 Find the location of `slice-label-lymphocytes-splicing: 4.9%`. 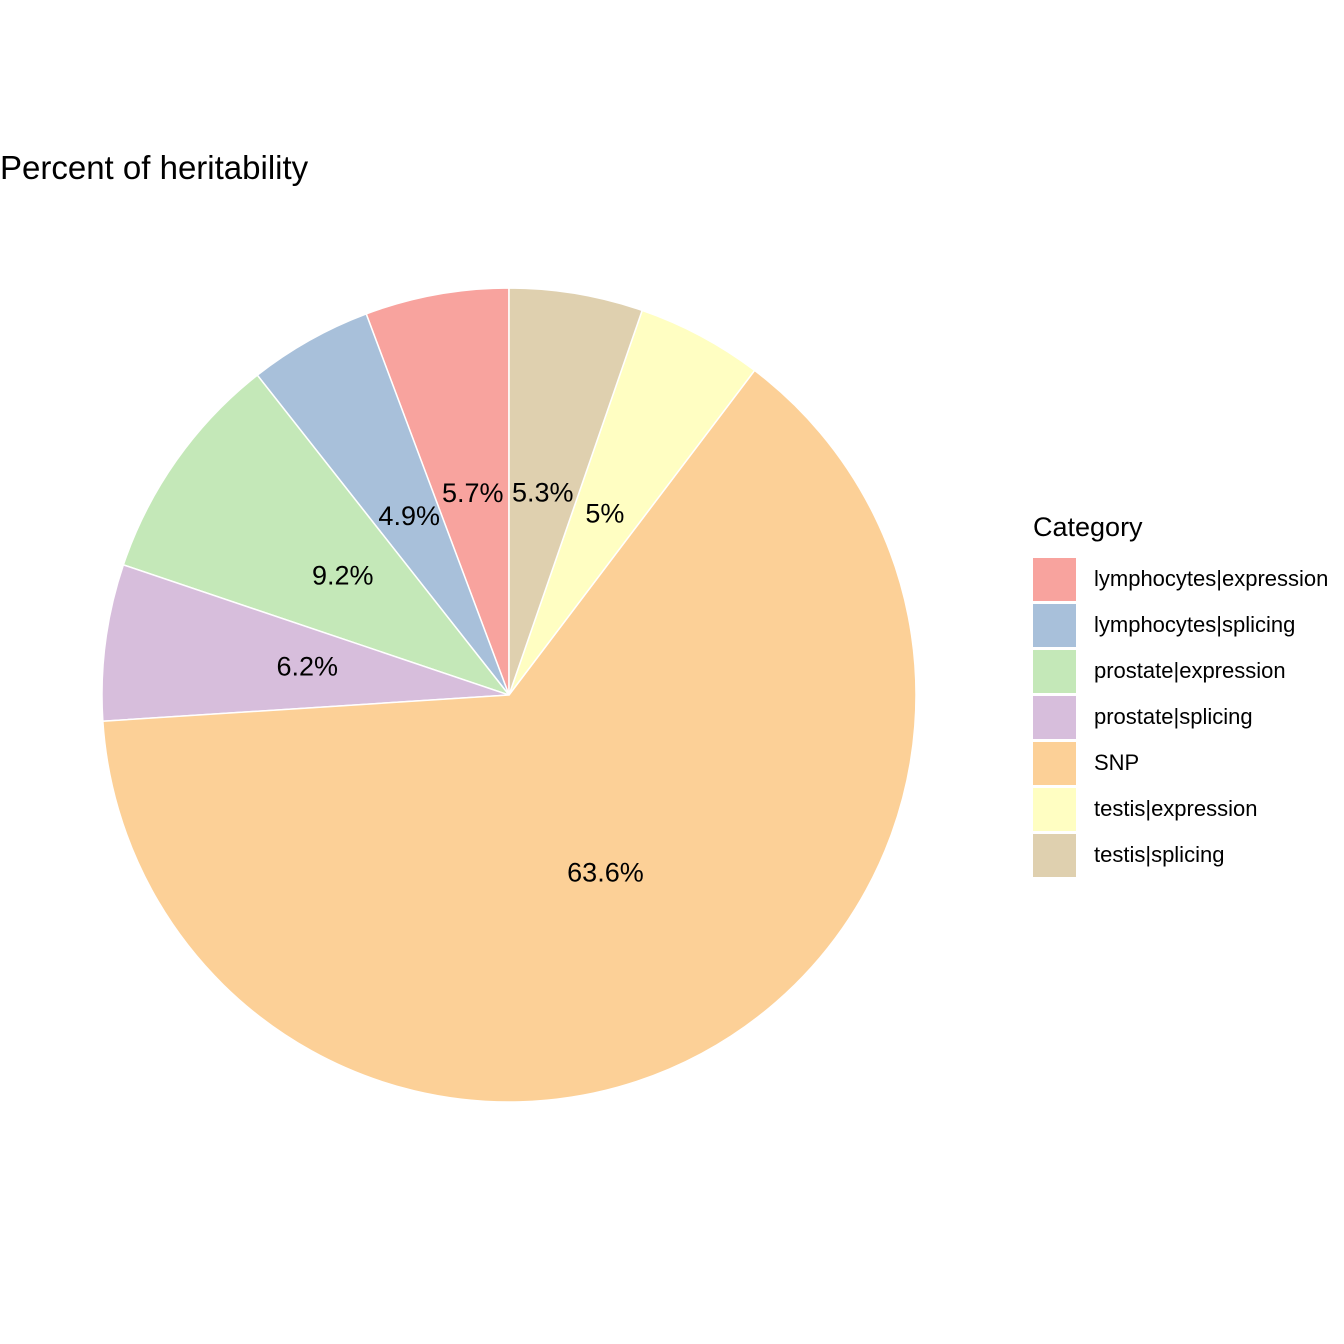

slice-label-lymphocytes-splicing: 4.9% is located at coordinates (409, 516).